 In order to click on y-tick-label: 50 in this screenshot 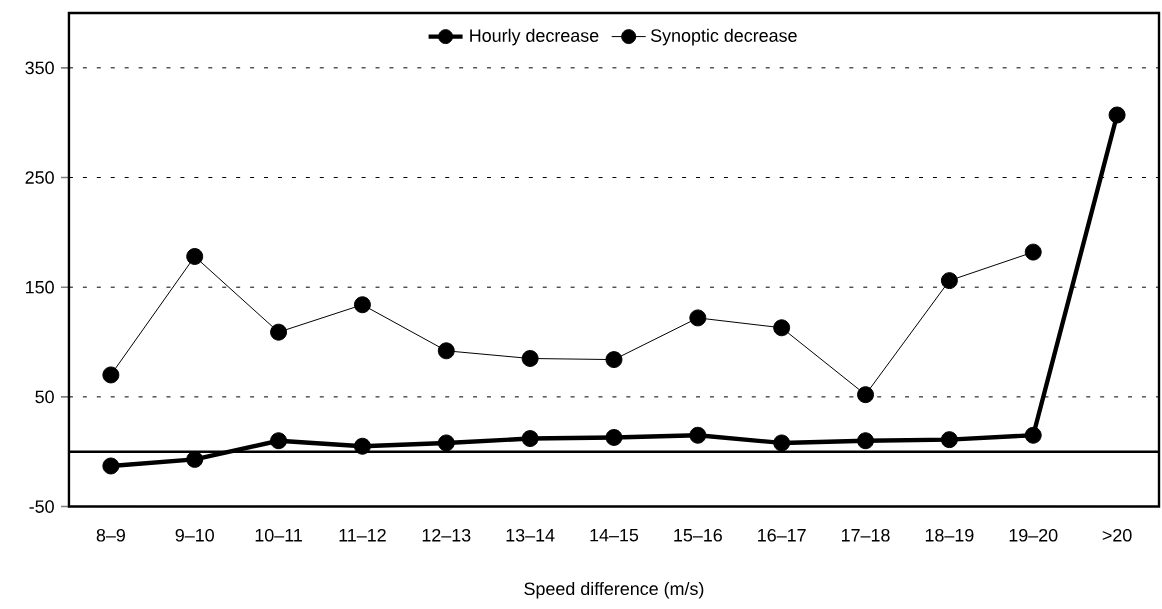, I will do `click(44, 396)`.